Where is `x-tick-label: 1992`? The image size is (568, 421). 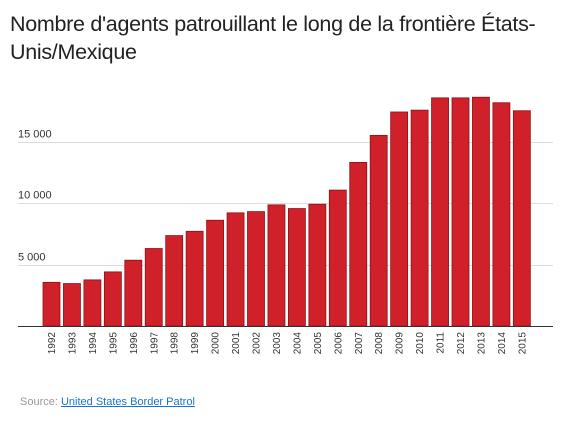 x-tick-label: 1992 is located at coordinates (52, 343).